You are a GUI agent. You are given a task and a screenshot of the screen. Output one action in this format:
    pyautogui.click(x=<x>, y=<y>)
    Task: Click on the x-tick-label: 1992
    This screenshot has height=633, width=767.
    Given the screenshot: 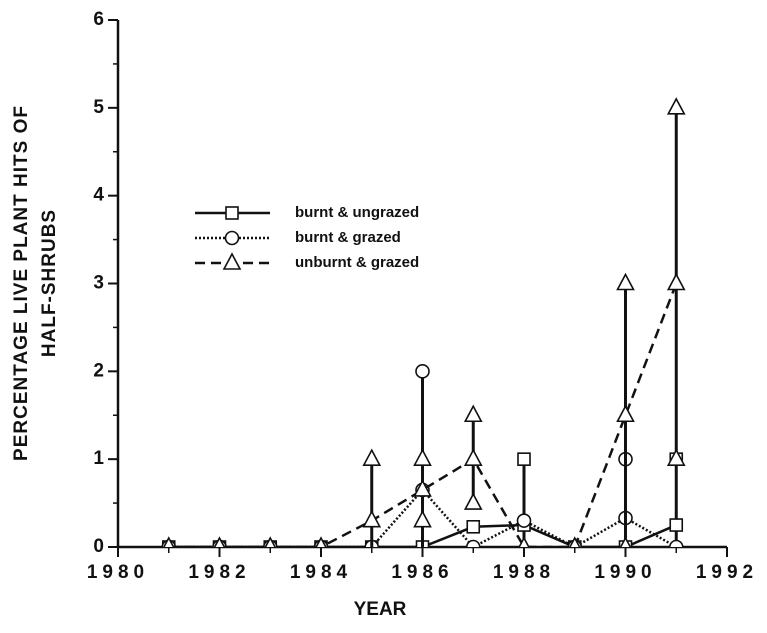 What is the action you would take?
    pyautogui.click(x=727, y=572)
    